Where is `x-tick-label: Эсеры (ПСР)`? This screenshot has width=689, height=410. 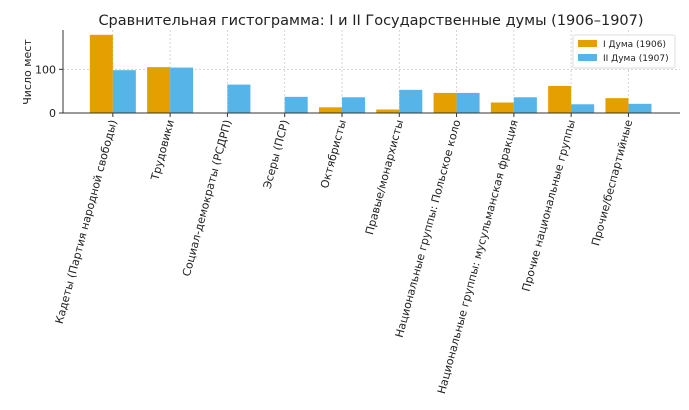
x-tick-label: Эсеры (ПСР) is located at coordinates (276, 154).